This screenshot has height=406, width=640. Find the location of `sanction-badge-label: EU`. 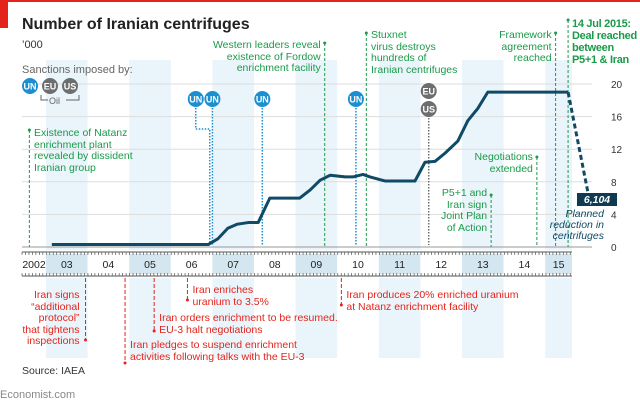

sanction-badge-label: EU is located at coordinates (428, 92).